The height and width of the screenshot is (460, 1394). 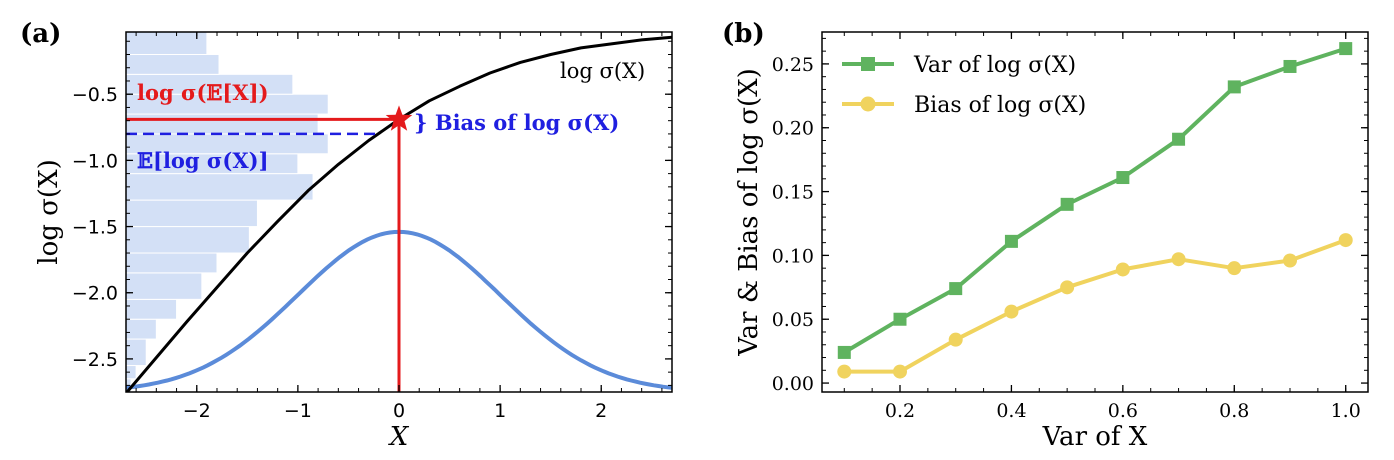 I want to click on y-tick-label: −2.5, so click(x=95, y=360).